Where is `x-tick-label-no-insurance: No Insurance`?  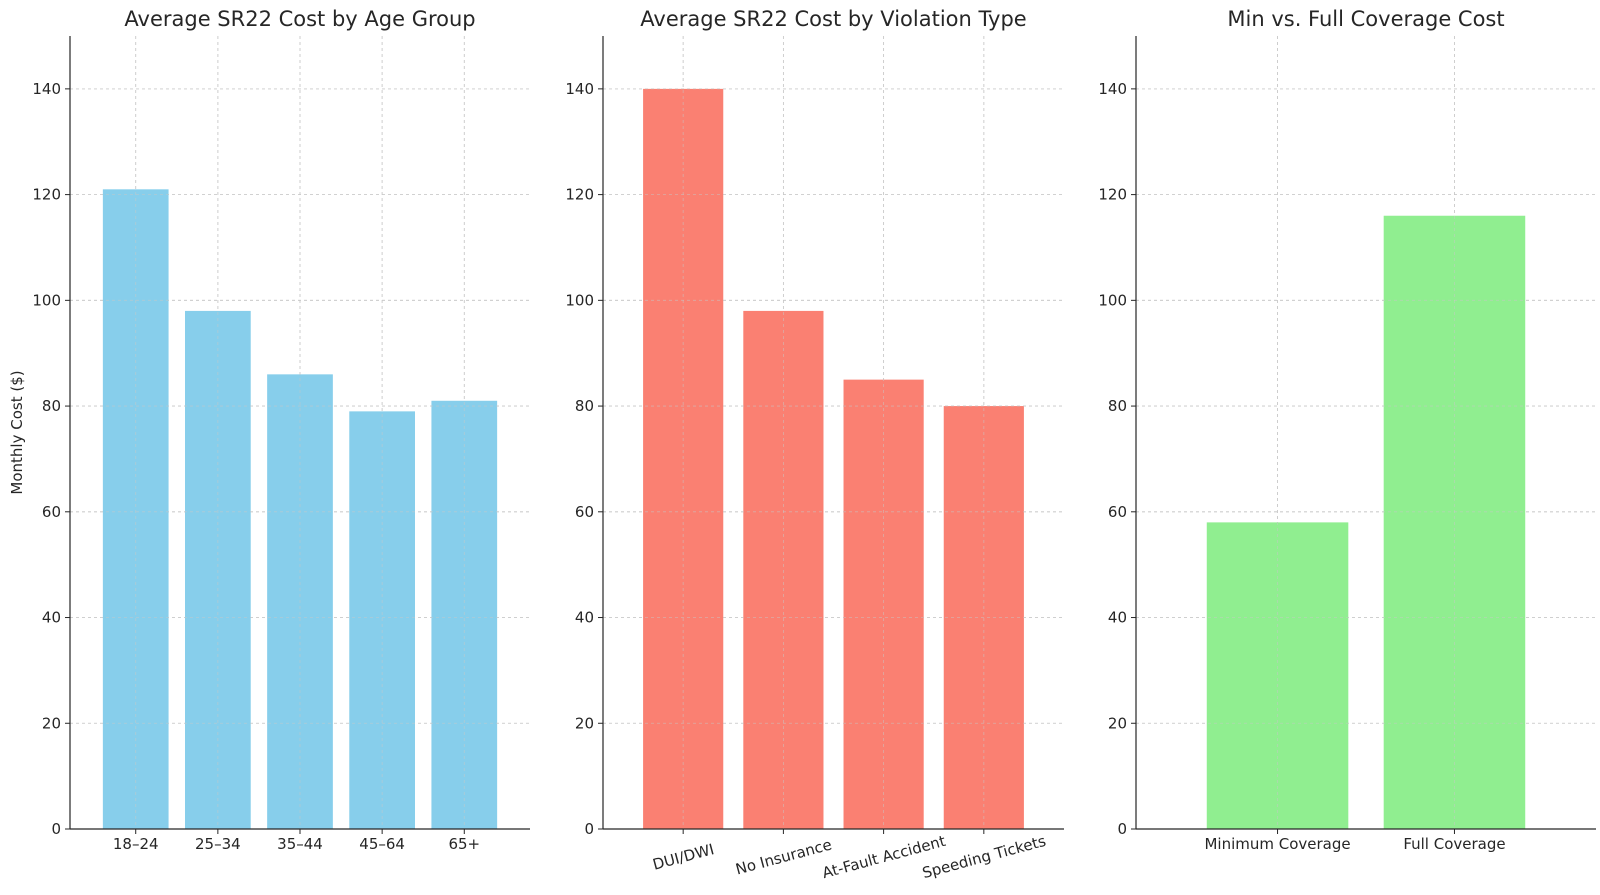 x-tick-label-no-insurance: No Insurance is located at coordinates (784, 856).